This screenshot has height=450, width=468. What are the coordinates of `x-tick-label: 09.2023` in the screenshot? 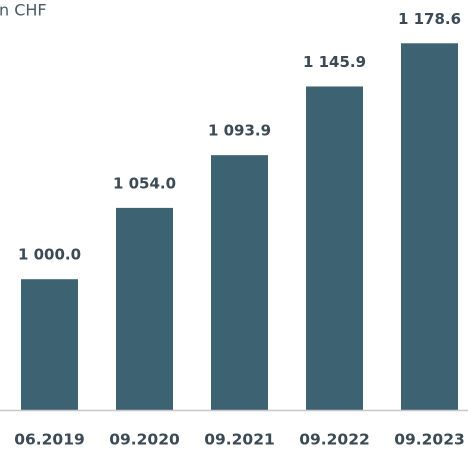 It's located at (429, 440).